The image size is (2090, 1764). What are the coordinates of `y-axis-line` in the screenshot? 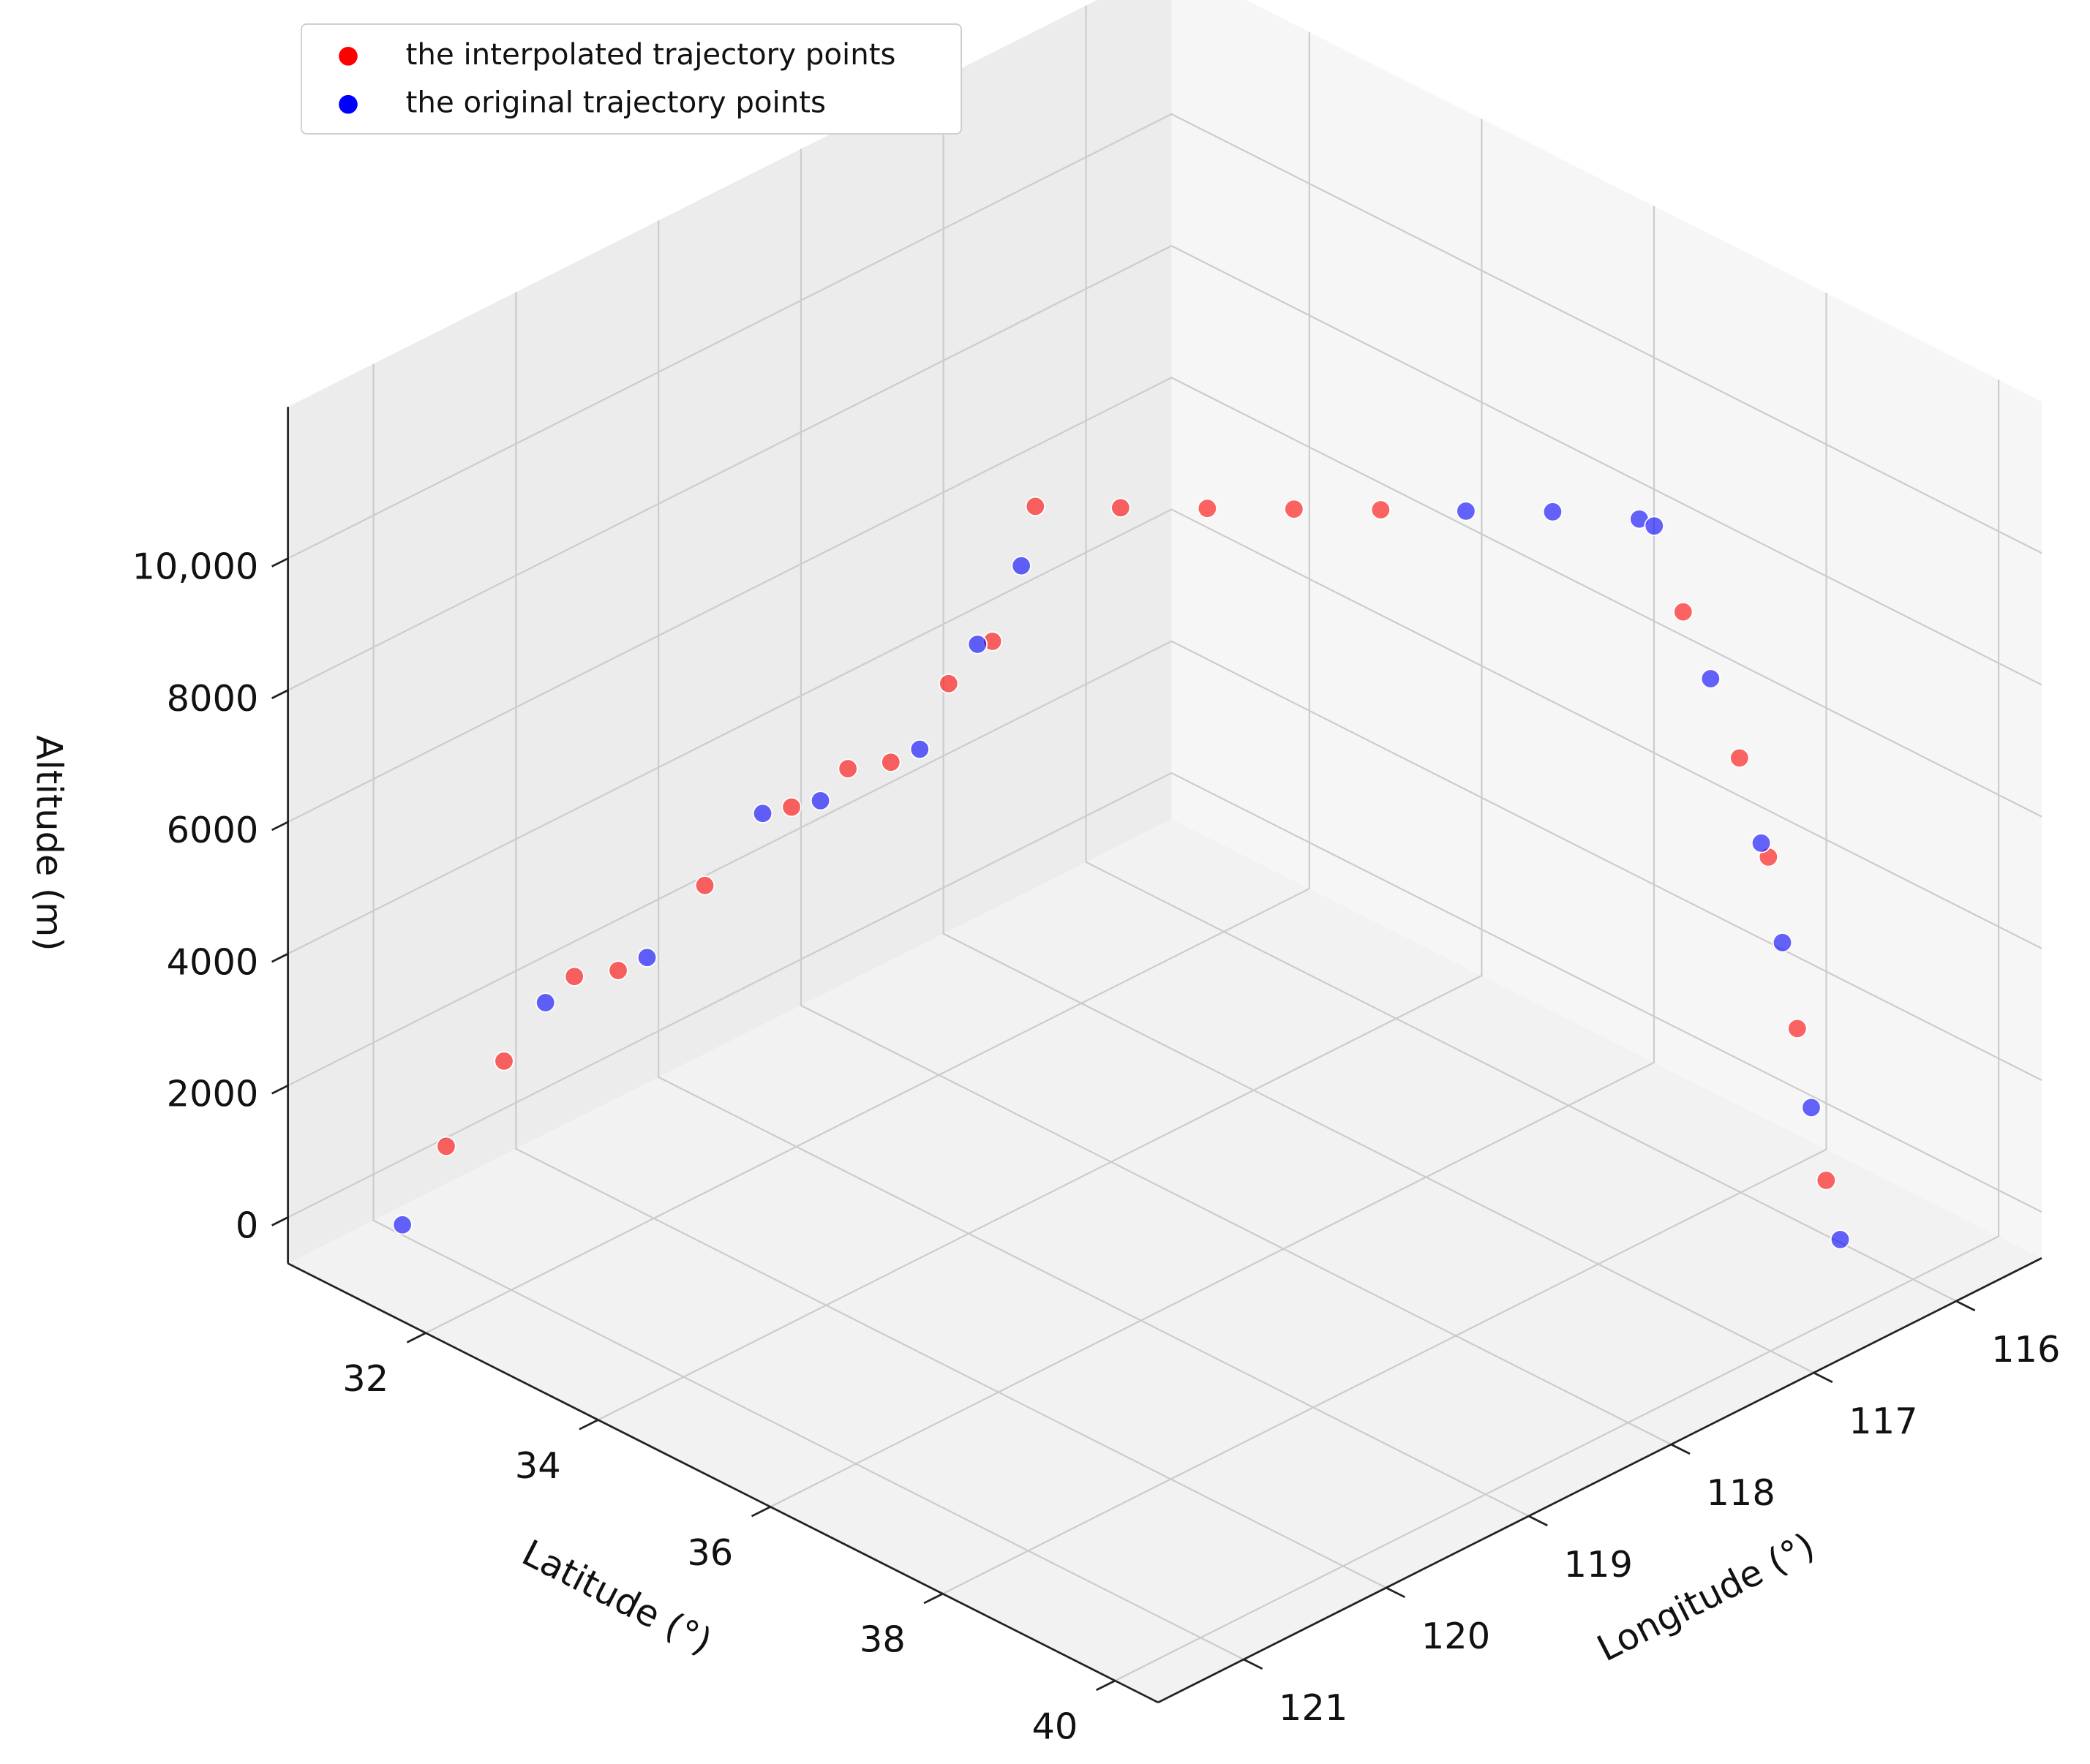 It's located at (723, 1483).